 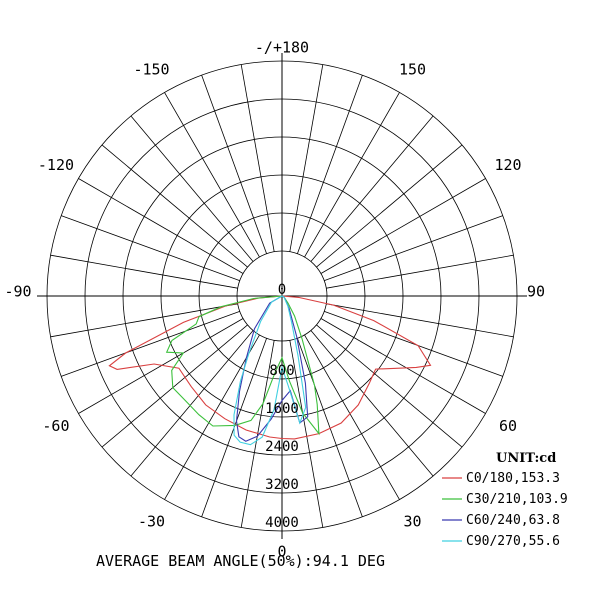 What do you see at coordinates (513, 520) in the screenshot?
I see `legend-entry-label: C60/240,63.8` at bounding box center [513, 520].